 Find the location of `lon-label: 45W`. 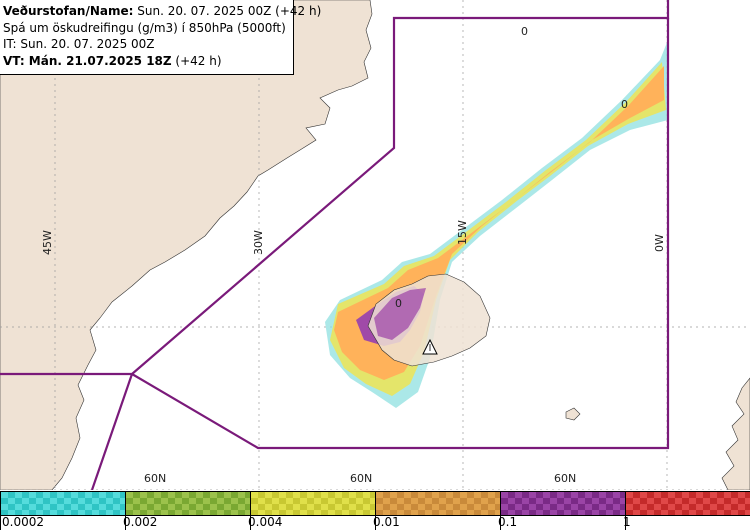

lon-label: 45W is located at coordinates (47, 242).